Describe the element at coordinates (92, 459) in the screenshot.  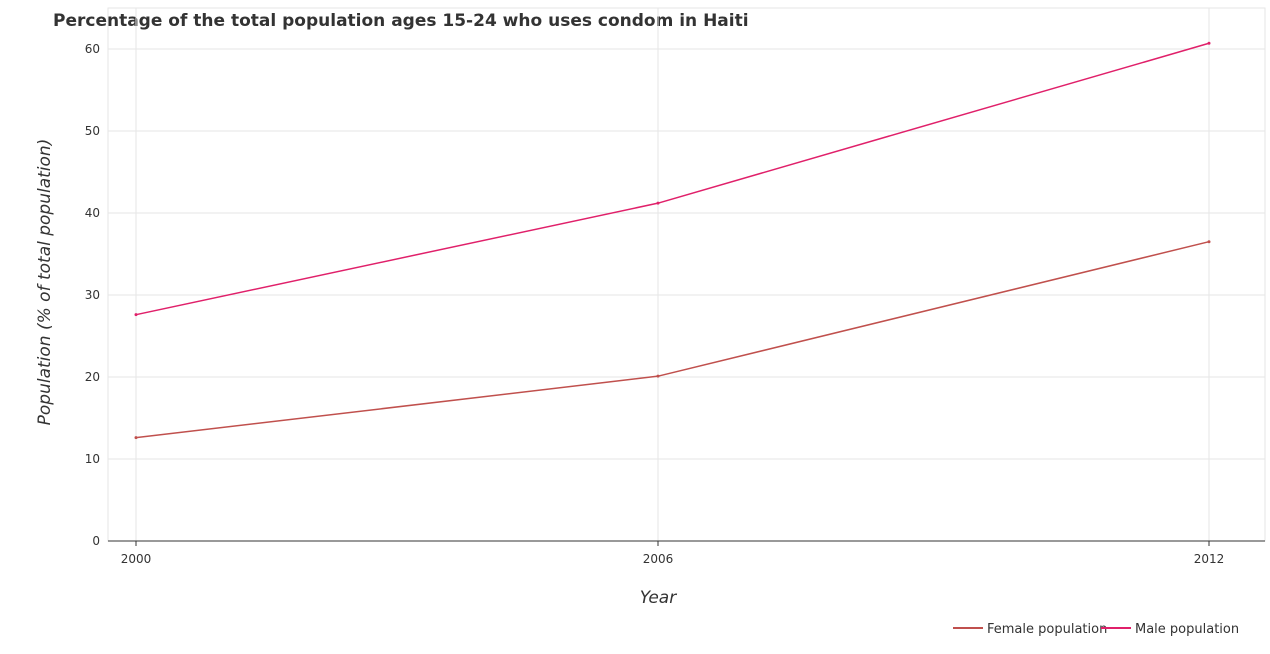
I see `y-tick-label: 10` at that location.